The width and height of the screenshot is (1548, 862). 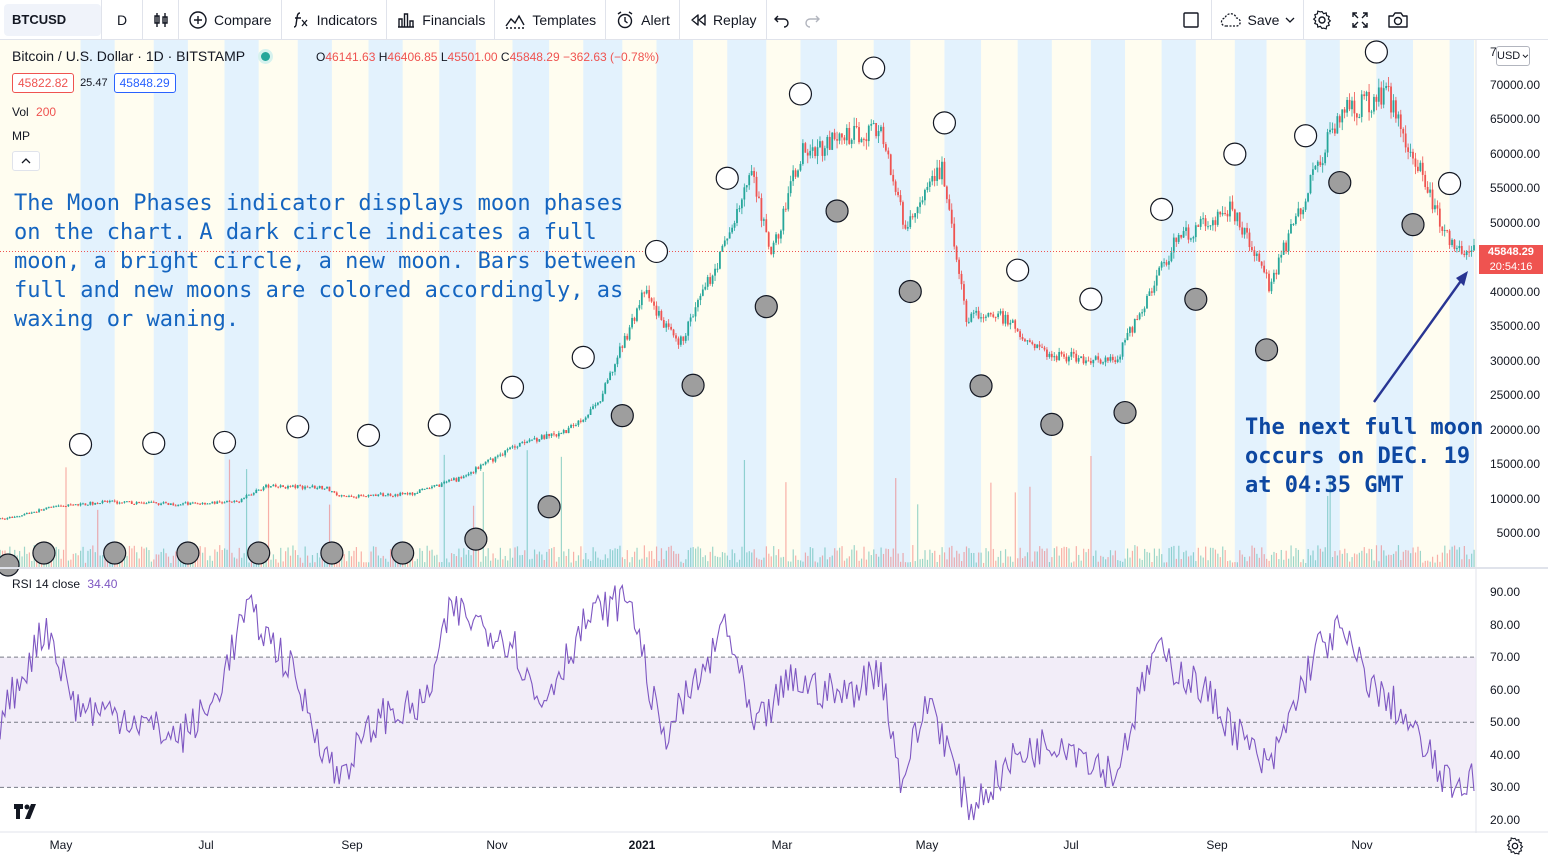 What do you see at coordinates (1360, 20) in the screenshot?
I see `fullscreen-button` at bounding box center [1360, 20].